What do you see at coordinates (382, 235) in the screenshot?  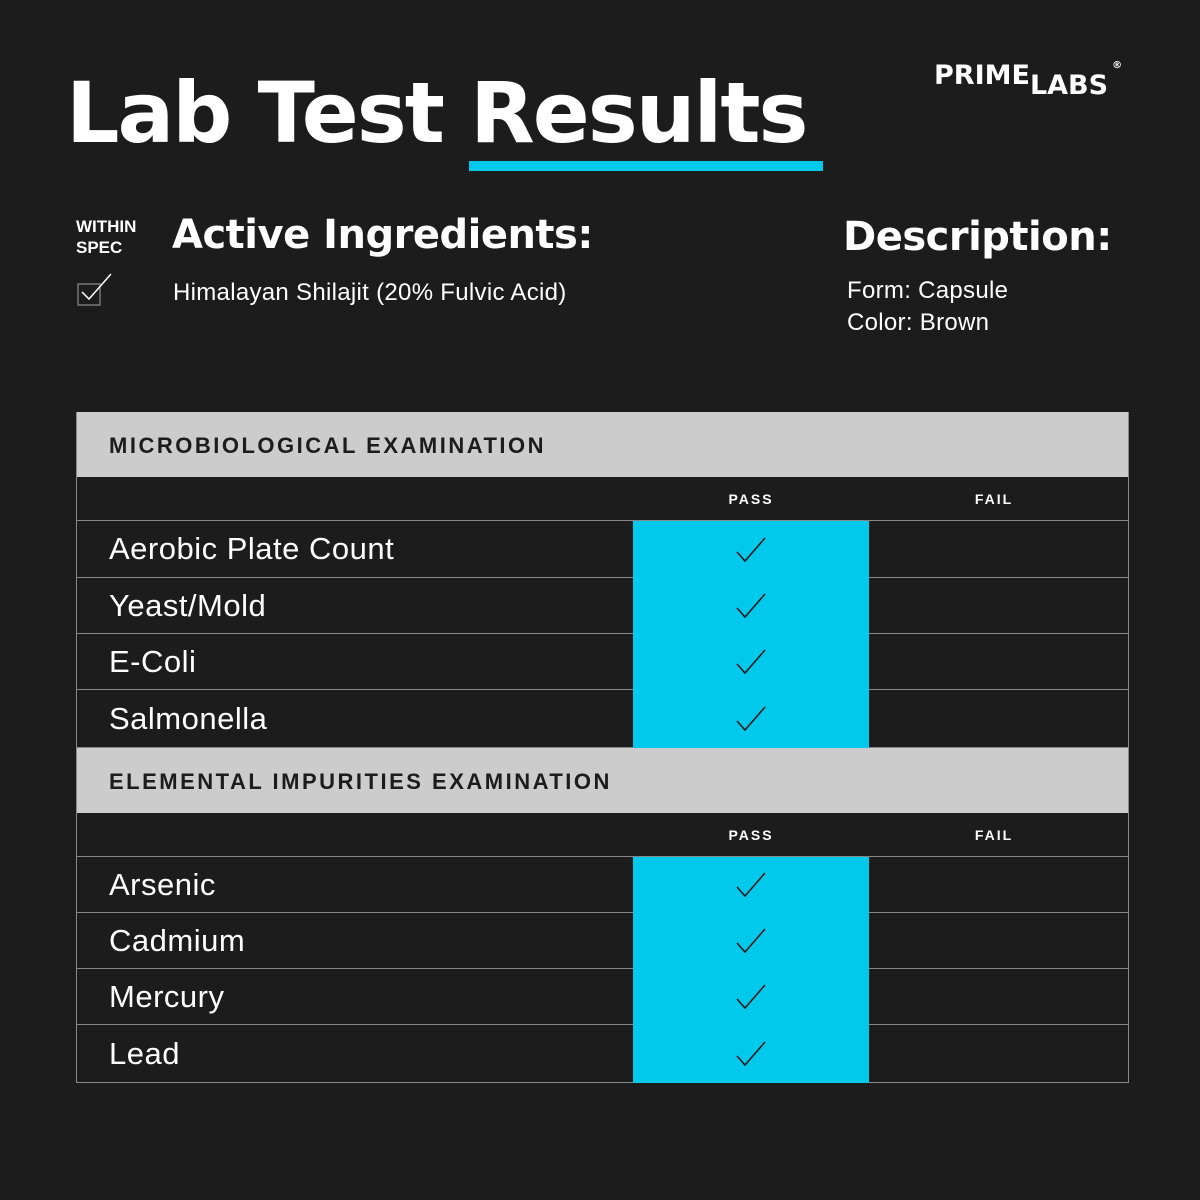 I see `active-ingredients-title: Active Ingredients:` at bounding box center [382, 235].